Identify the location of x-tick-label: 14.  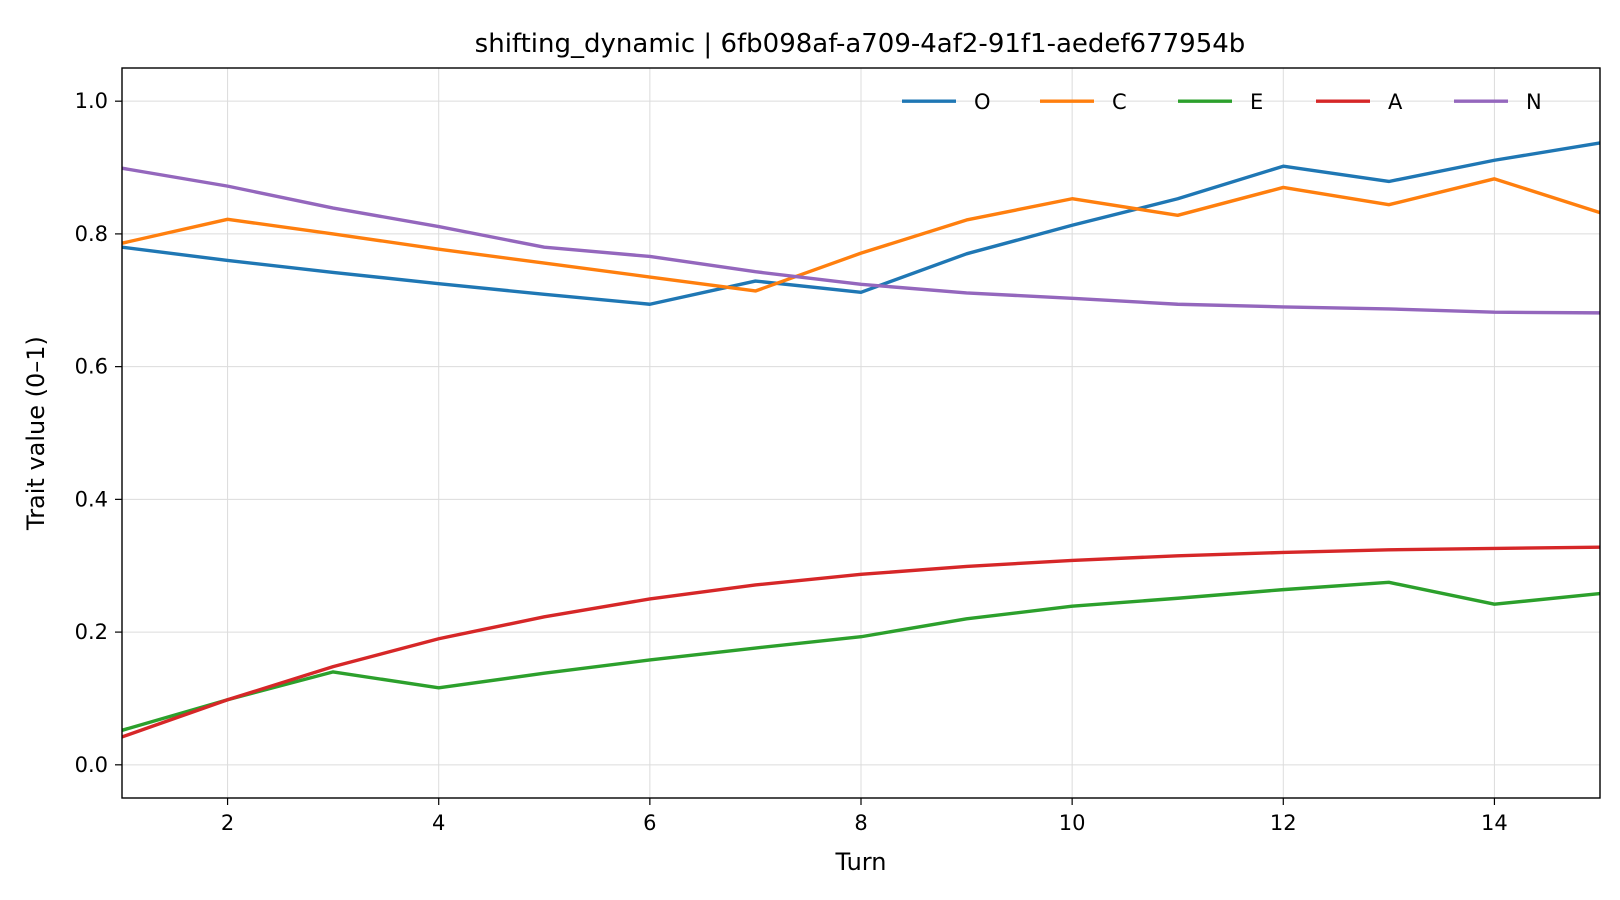
(1494, 823).